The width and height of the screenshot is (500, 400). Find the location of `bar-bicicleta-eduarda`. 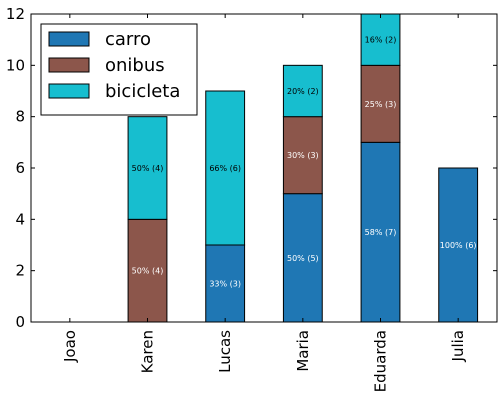

bar-bicicleta-eduarda is located at coordinates (380, 40).